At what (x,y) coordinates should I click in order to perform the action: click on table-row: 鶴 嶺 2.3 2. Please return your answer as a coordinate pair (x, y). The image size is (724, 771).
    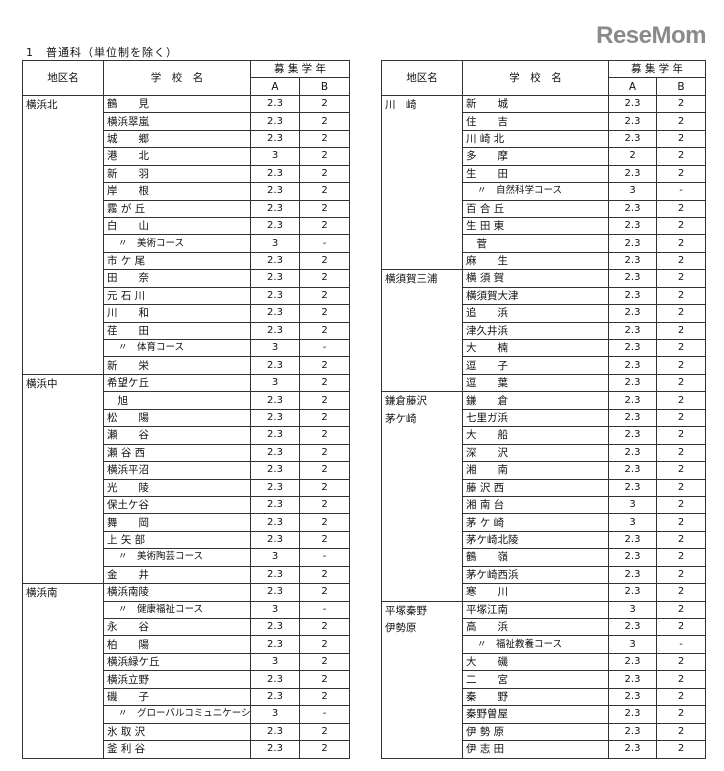
    Looking at the image, I should click on (544, 557).